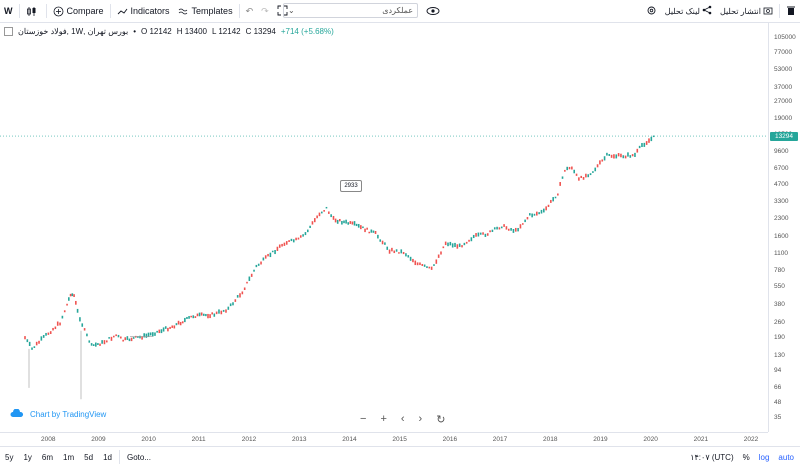 The width and height of the screenshot is (800, 467). Describe the element at coordinates (688, 11) in the screenshot. I see `share-button: لینک تحلیل` at that location.